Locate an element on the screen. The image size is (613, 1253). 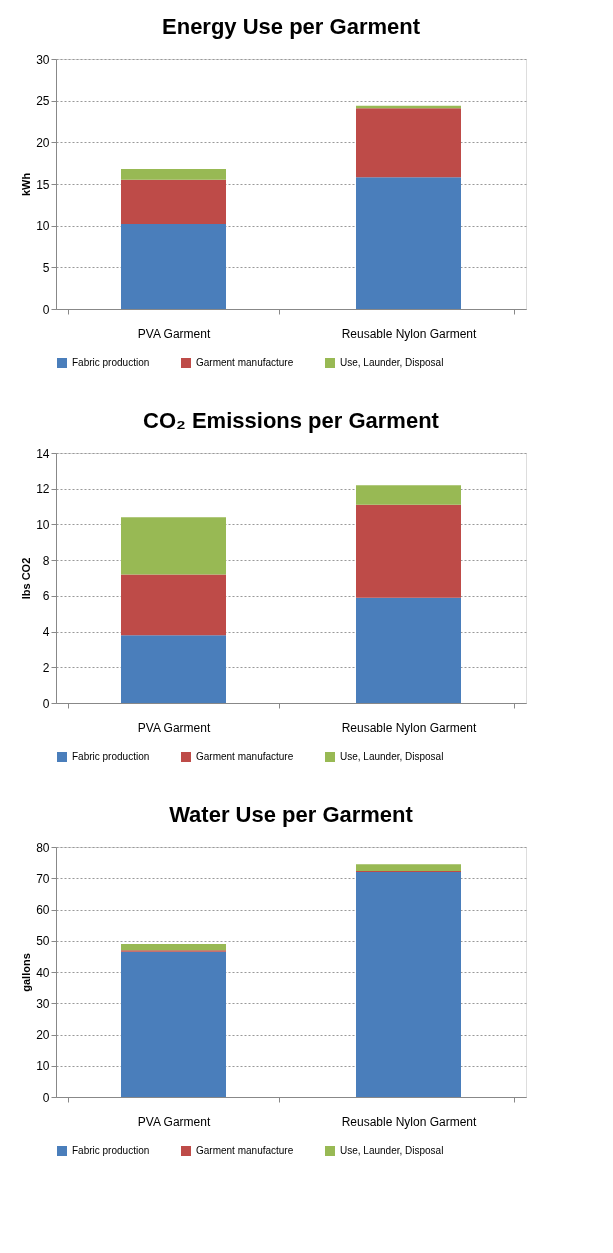
y-tick-label: 60 is located at coordinates (43, 910).